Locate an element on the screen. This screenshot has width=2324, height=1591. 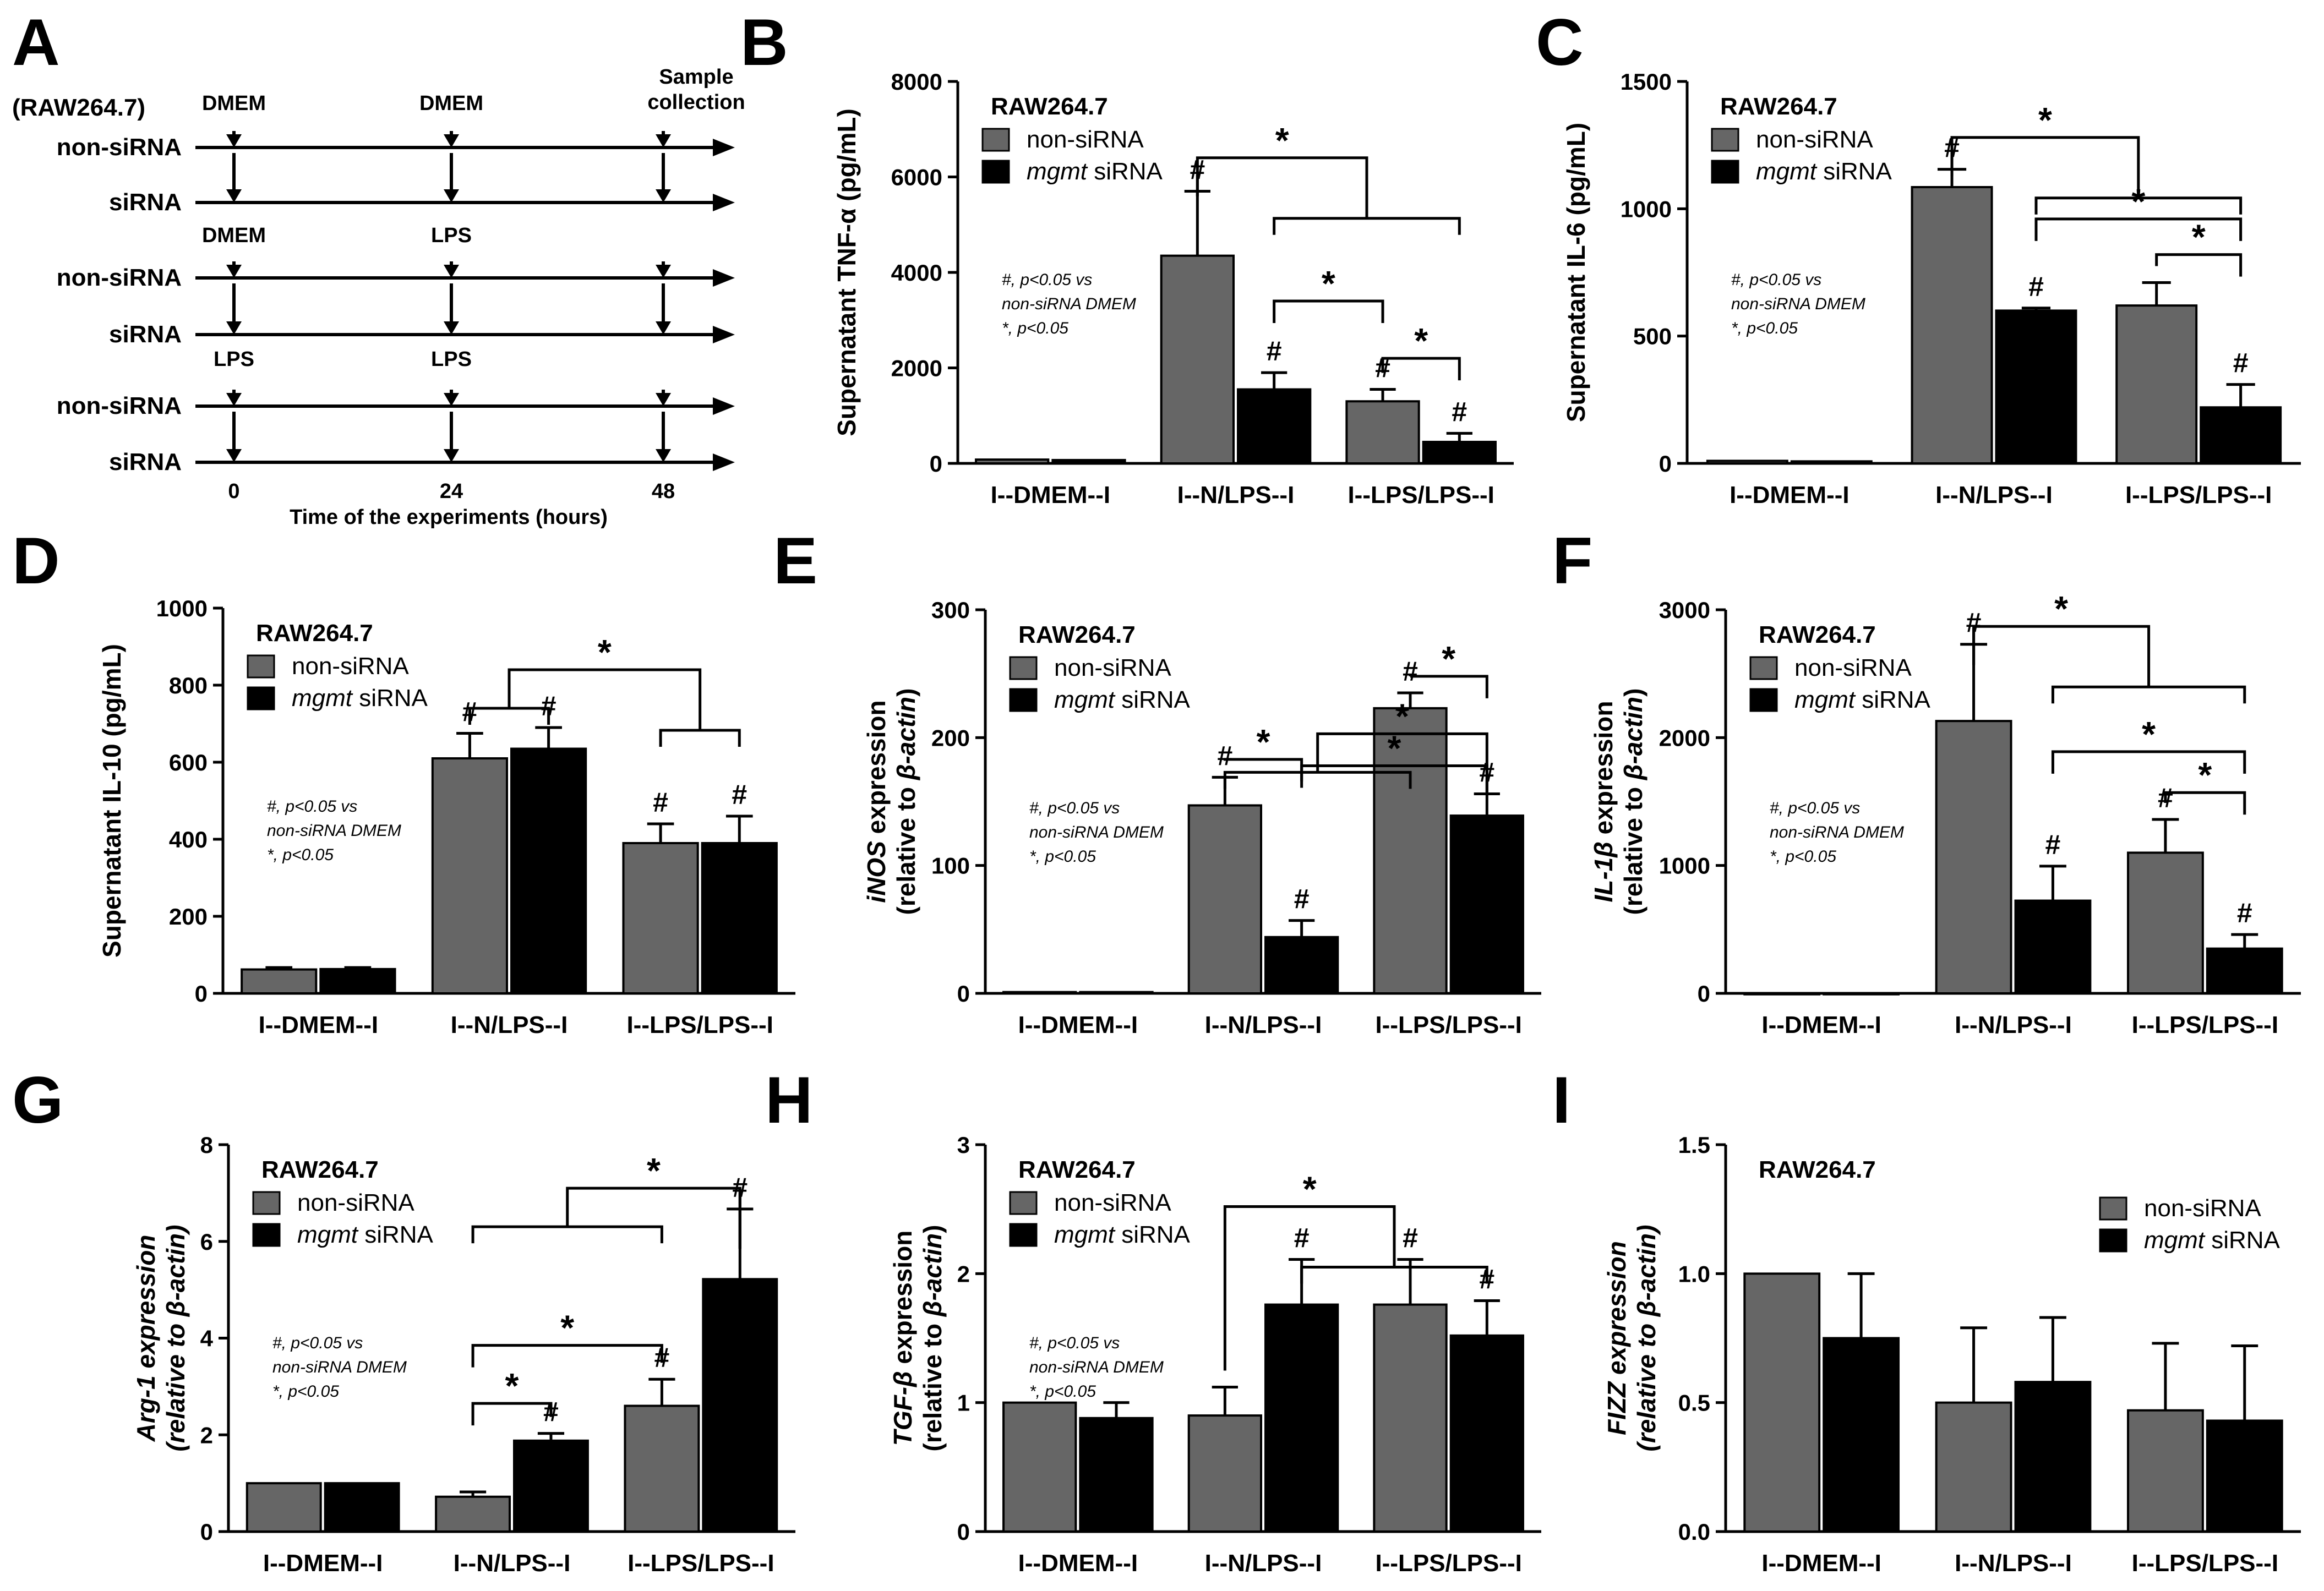
y-tick-label: 1.5 is located at coordinates (1694, 1145).